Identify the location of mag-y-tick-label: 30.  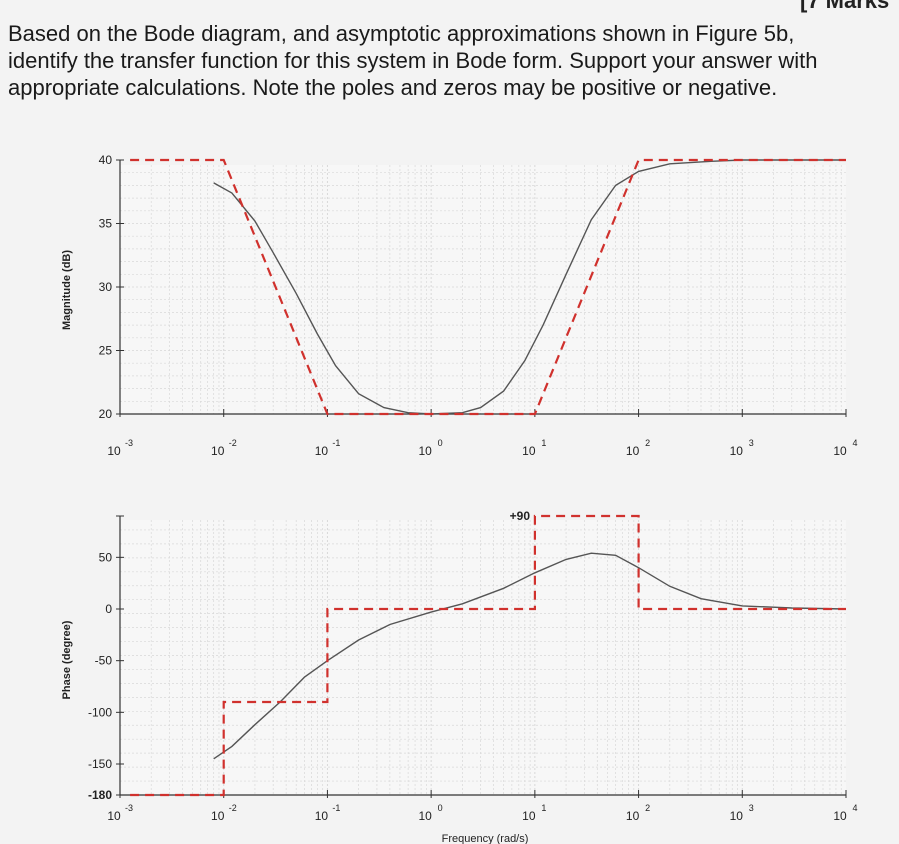
(106, 287).